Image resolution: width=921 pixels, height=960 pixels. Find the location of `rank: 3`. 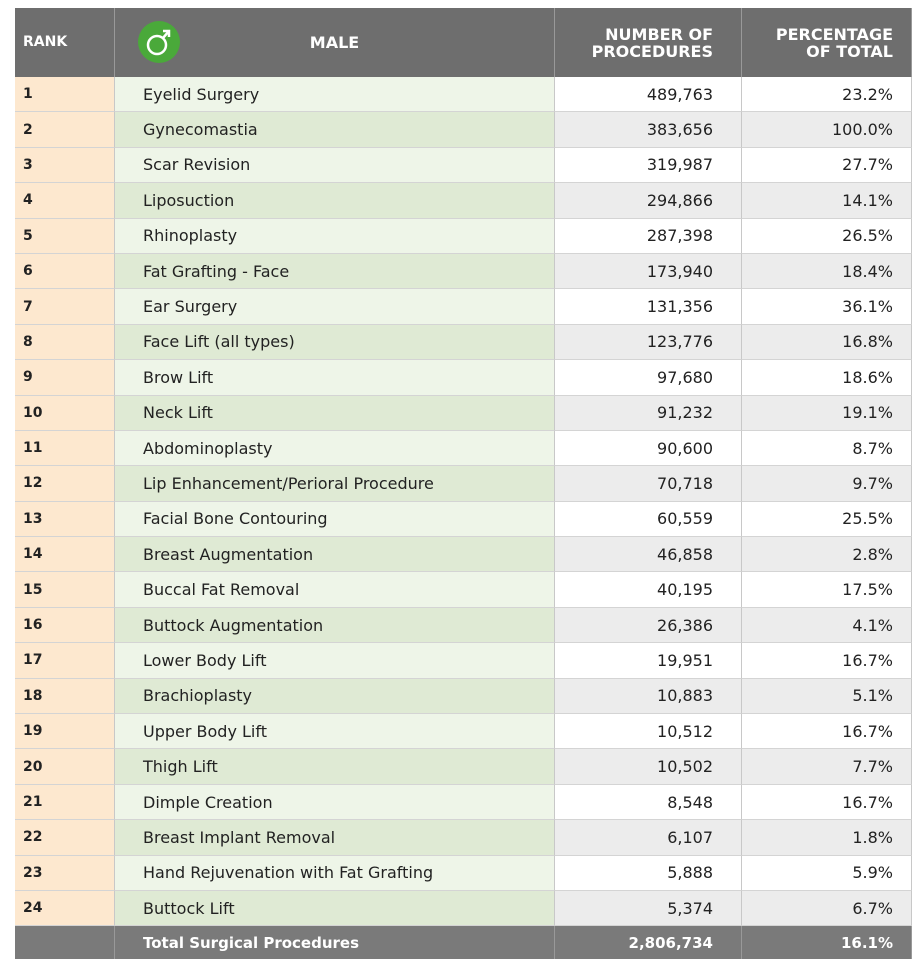

rank: 3 is located at coordinates (65, 165).